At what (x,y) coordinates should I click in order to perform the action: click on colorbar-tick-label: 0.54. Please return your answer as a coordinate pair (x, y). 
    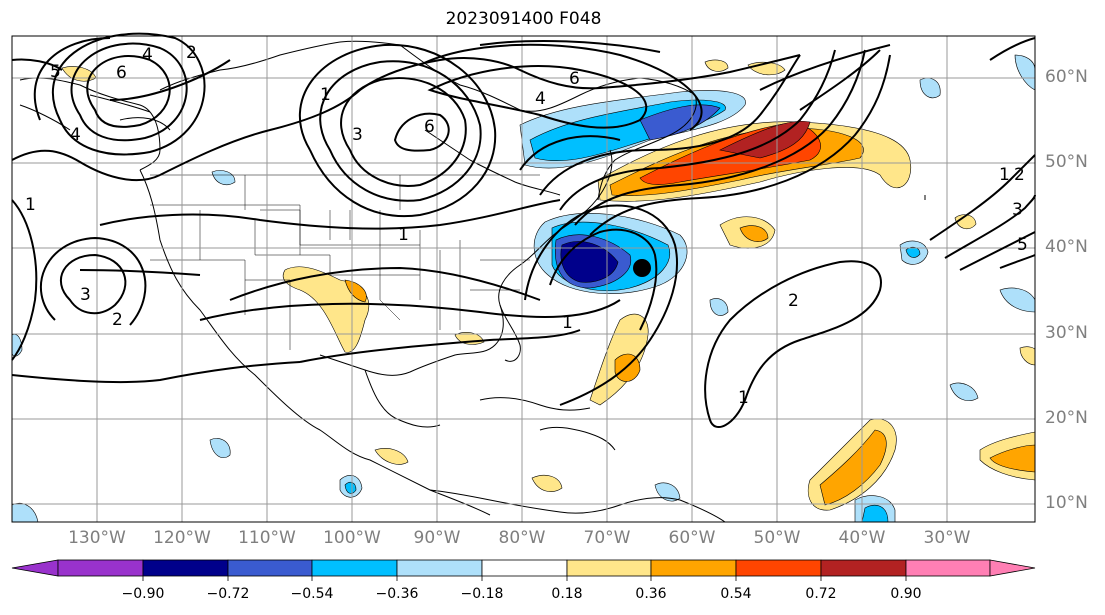
    Looking at the image, I should click on (736, 594).